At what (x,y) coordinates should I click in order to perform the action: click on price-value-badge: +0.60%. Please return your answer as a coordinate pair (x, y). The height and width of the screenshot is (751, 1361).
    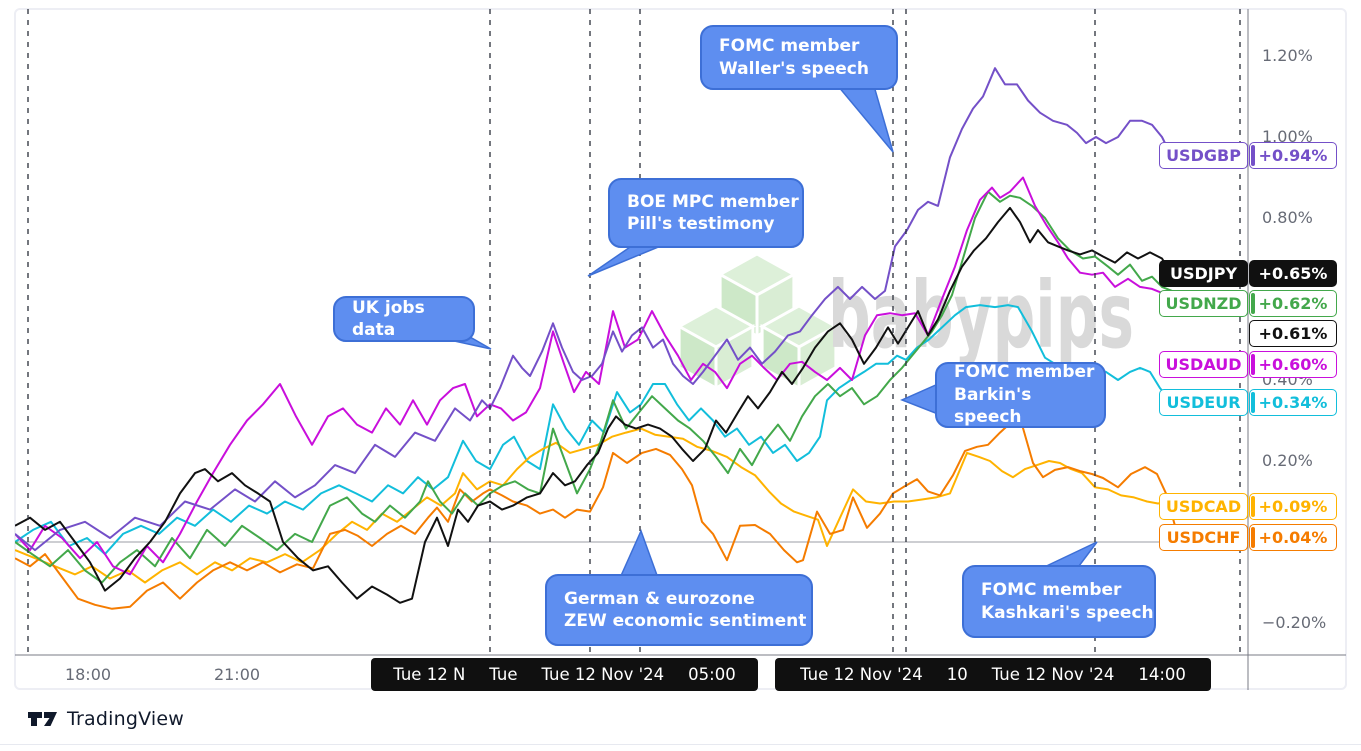
    Looking at the image, I should click on (1293, 364).